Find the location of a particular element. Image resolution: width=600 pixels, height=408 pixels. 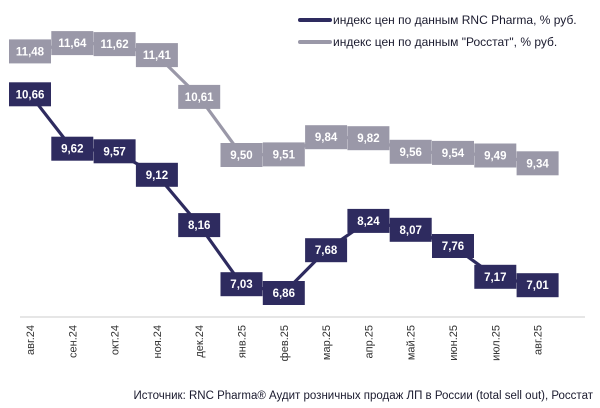

data-label-s2-10: 9,54 is located at coordinates (453, 152).